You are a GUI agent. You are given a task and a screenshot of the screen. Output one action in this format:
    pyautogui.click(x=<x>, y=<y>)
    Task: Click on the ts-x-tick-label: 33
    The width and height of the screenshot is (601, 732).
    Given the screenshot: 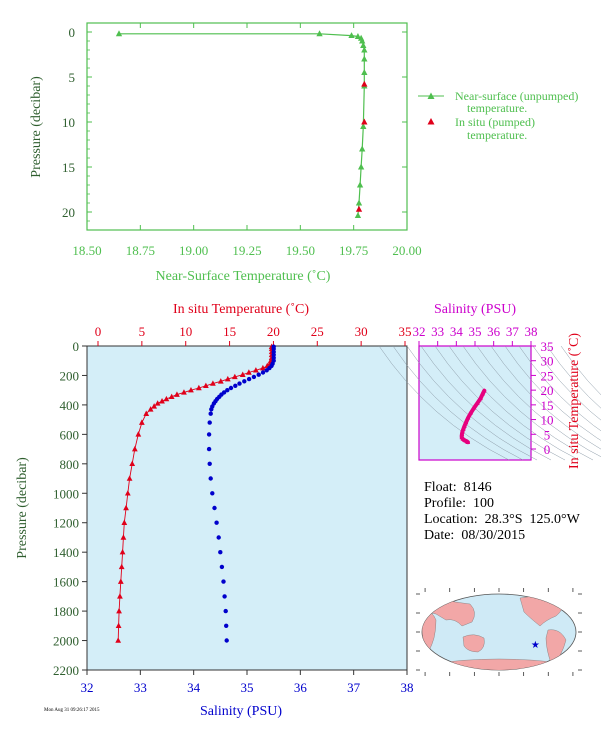 What is the action you would take?
    pyautogui.click(x=437, y=331)
    